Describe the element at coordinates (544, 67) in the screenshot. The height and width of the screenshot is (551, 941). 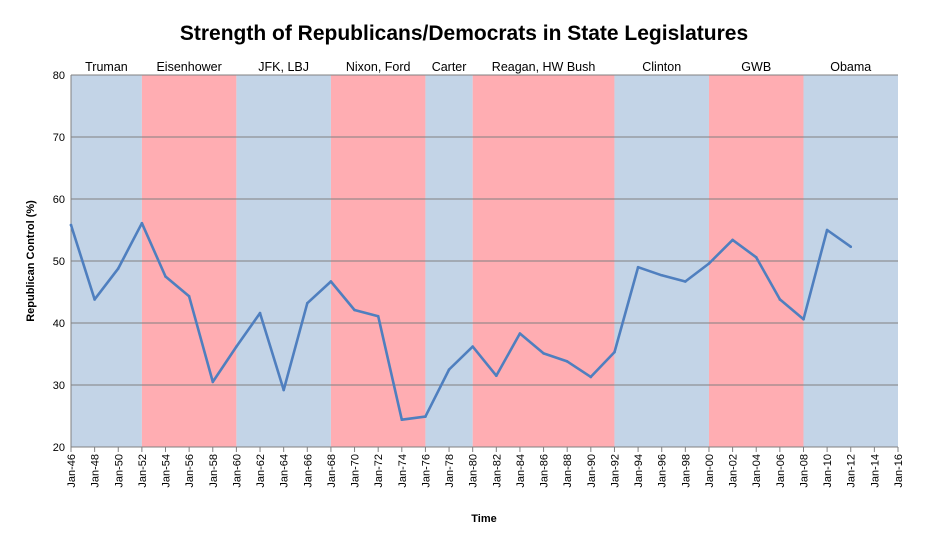
I see `era-label: Reagan, HW Bush` at that location.